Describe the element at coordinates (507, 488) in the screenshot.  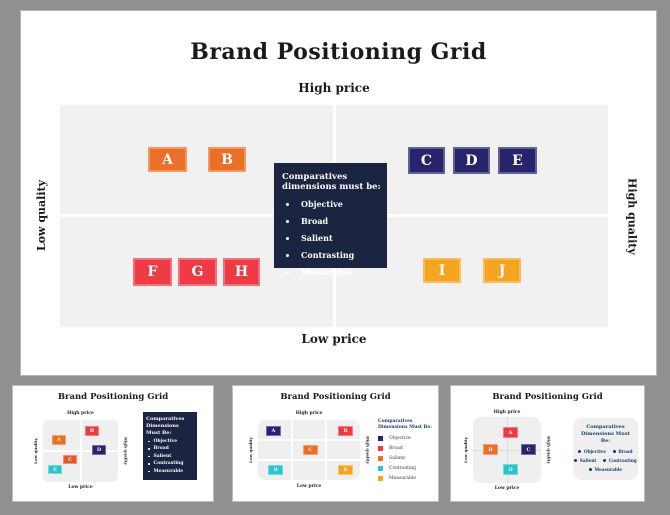
I see `thumb3-axis-low-price: Low price` at that location.